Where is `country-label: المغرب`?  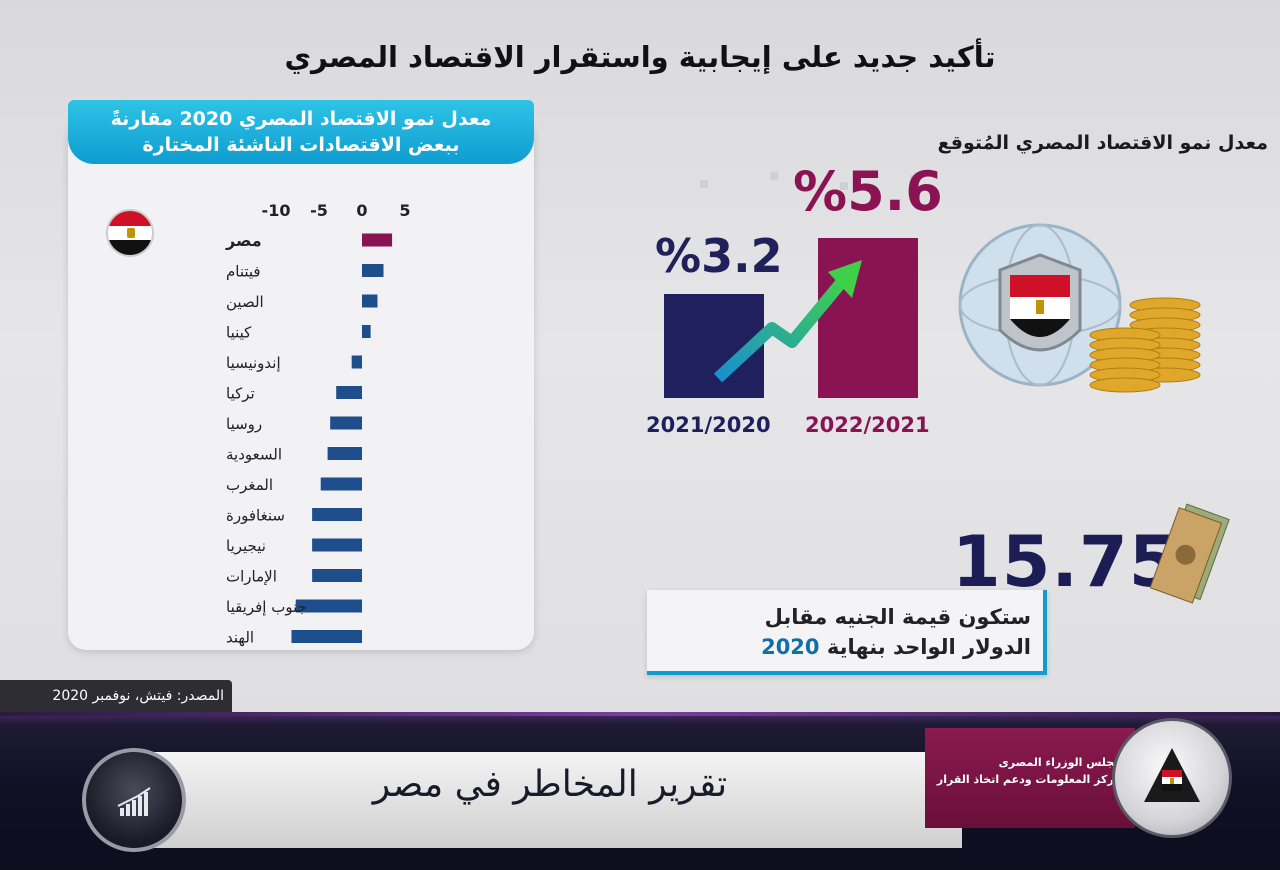 country-label: المغرب is located at coordinates (249, 485).